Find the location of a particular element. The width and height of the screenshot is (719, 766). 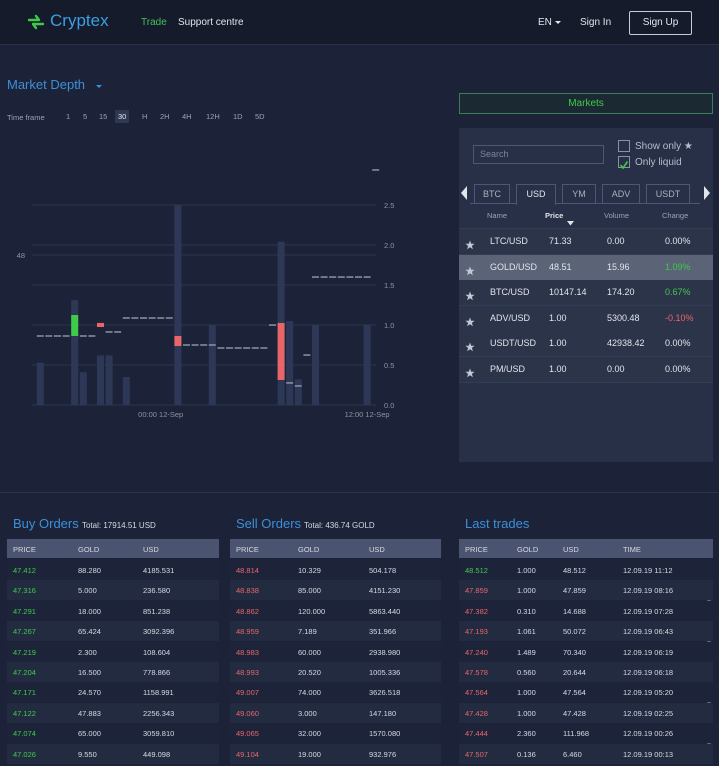

timeframe-button: 15 is located at coordinates (103, 116).